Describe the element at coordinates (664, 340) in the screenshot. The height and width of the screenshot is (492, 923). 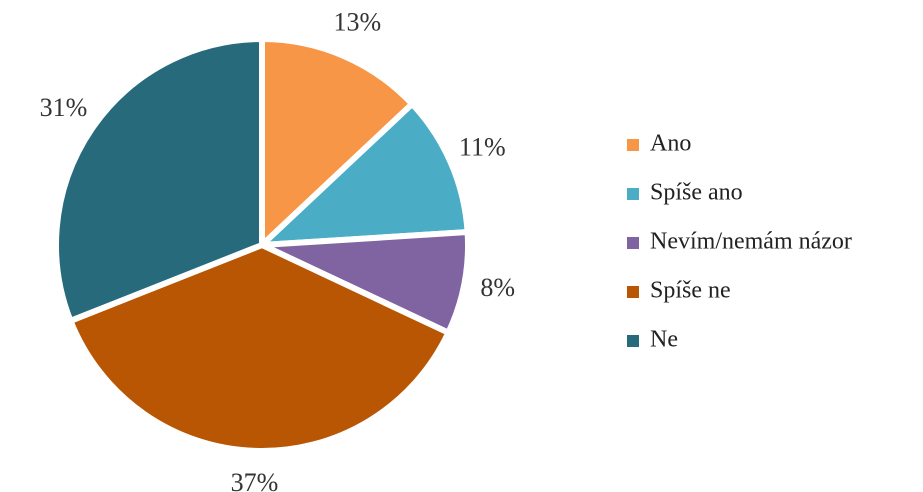
I see `legend-label: Ne` at that location.